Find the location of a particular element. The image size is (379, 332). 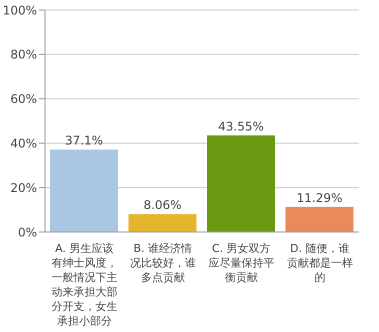

data-label: 8.06% is located at coordinates (162, 205).